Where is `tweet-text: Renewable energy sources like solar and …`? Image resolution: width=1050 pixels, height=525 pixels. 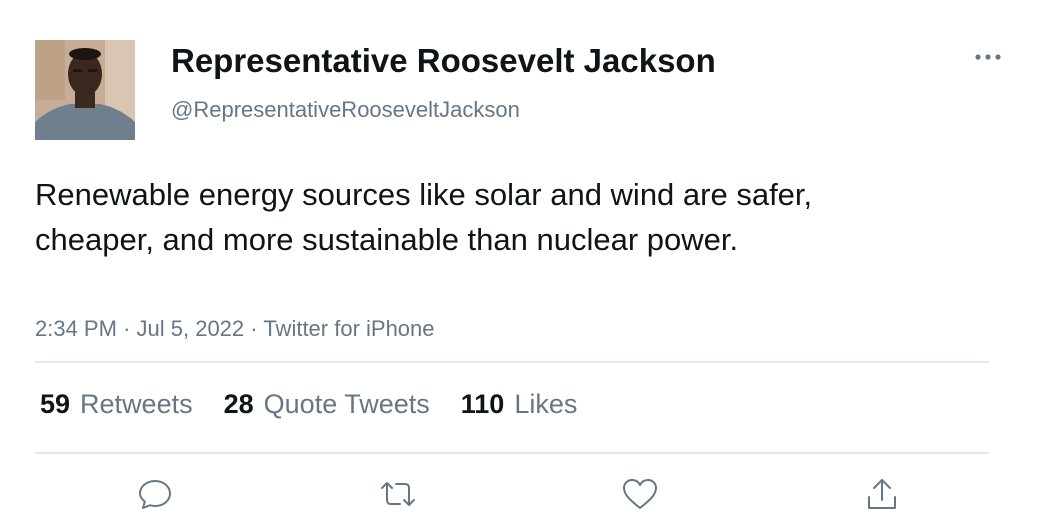 tweet-text: Renewable energy sources like solar and … is located at coordinates (424, 217).